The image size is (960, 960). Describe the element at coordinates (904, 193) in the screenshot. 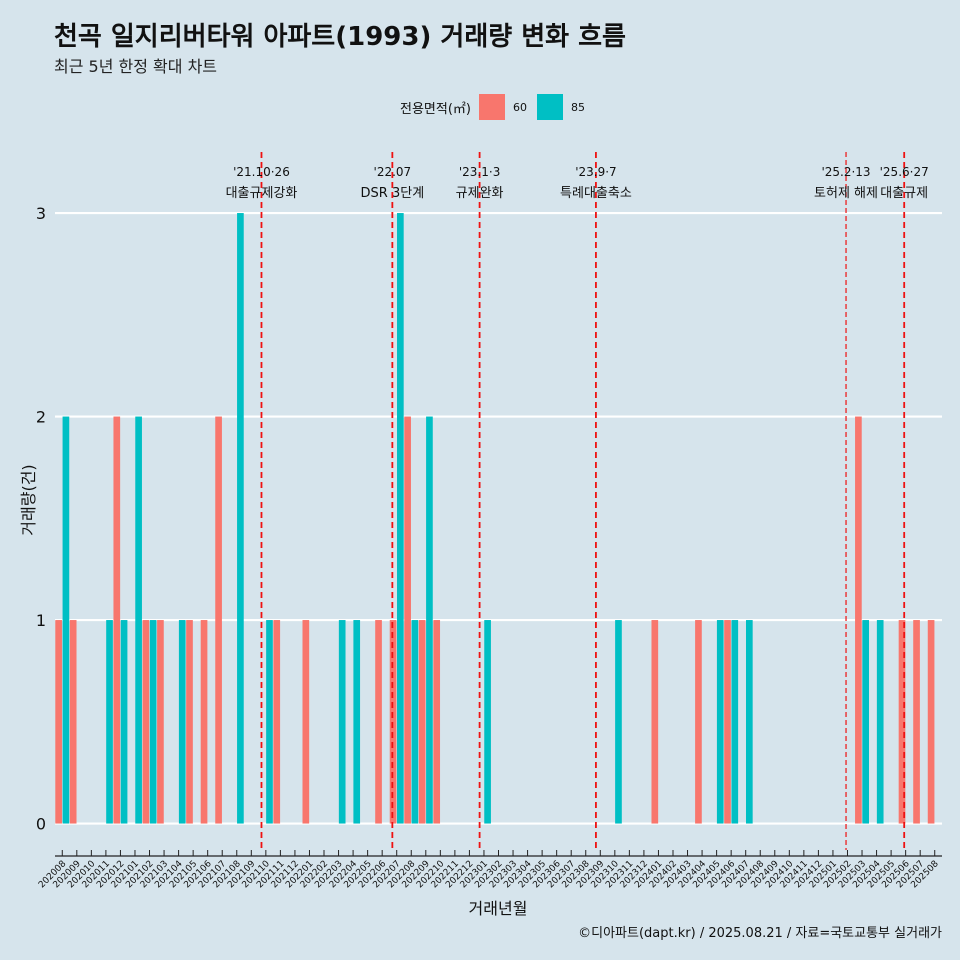

I see `event-desc-5: 대출규제` at that location.